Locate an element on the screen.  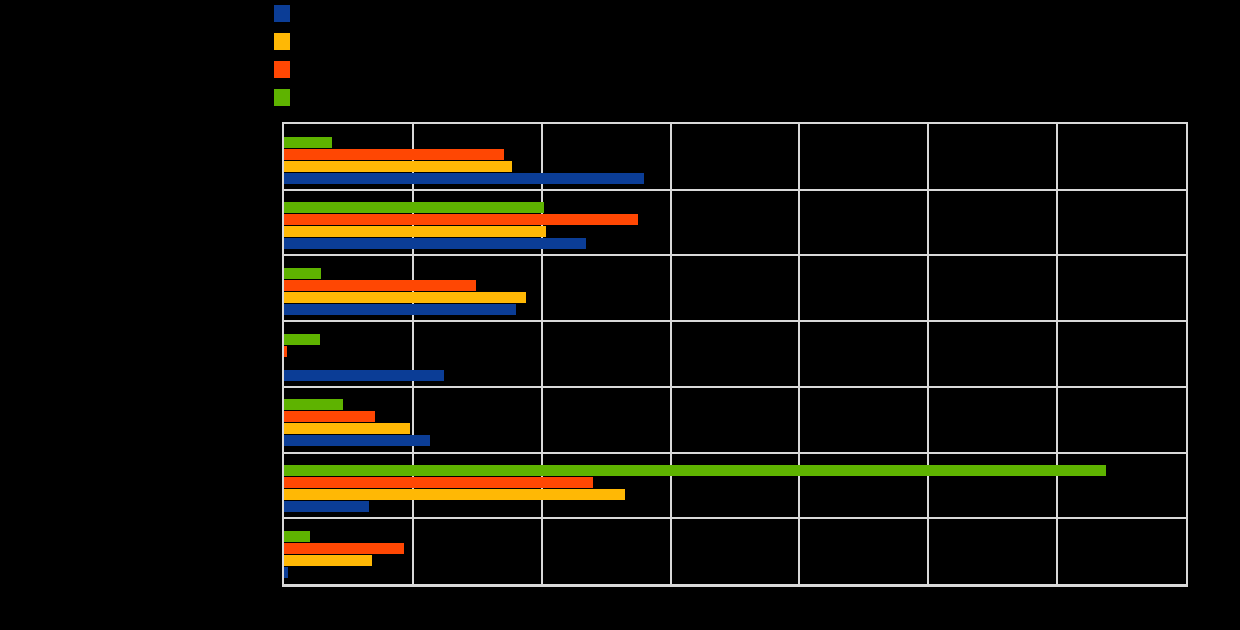
legend-swatch-series-yellow is located at coordinates (282, 41).